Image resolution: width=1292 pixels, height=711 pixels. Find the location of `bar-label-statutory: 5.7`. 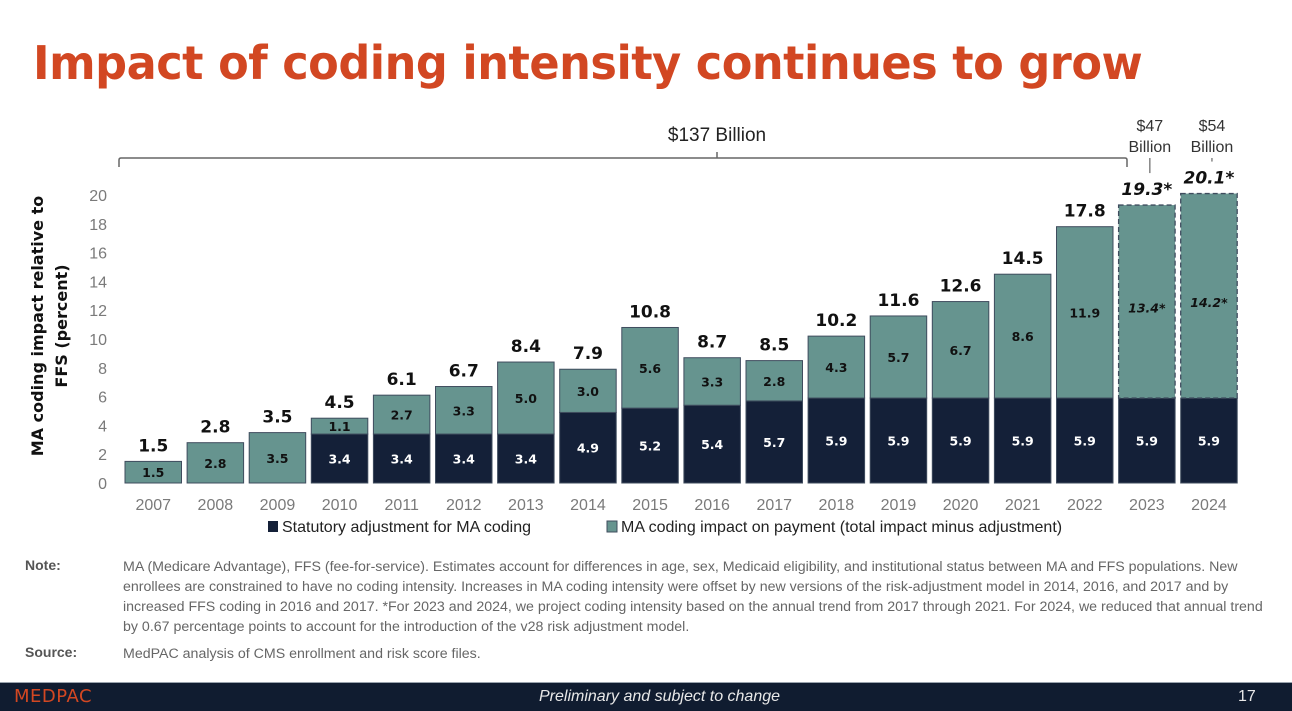

bar-label-statutory: 5.7 is located at coordinates (774, 442).